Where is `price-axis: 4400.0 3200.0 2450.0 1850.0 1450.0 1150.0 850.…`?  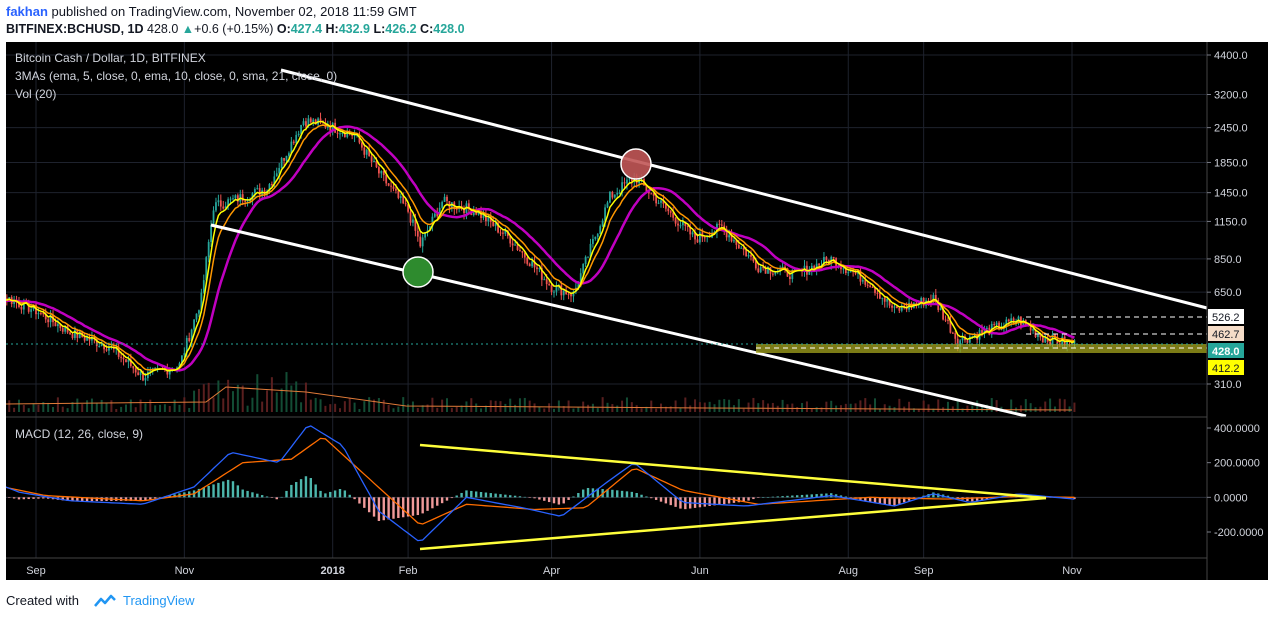 price-axis: 4400.0 3200.0 2450.0 1850.0 1450.0 1150.0 850.… is located at coordinates (1227, 220).